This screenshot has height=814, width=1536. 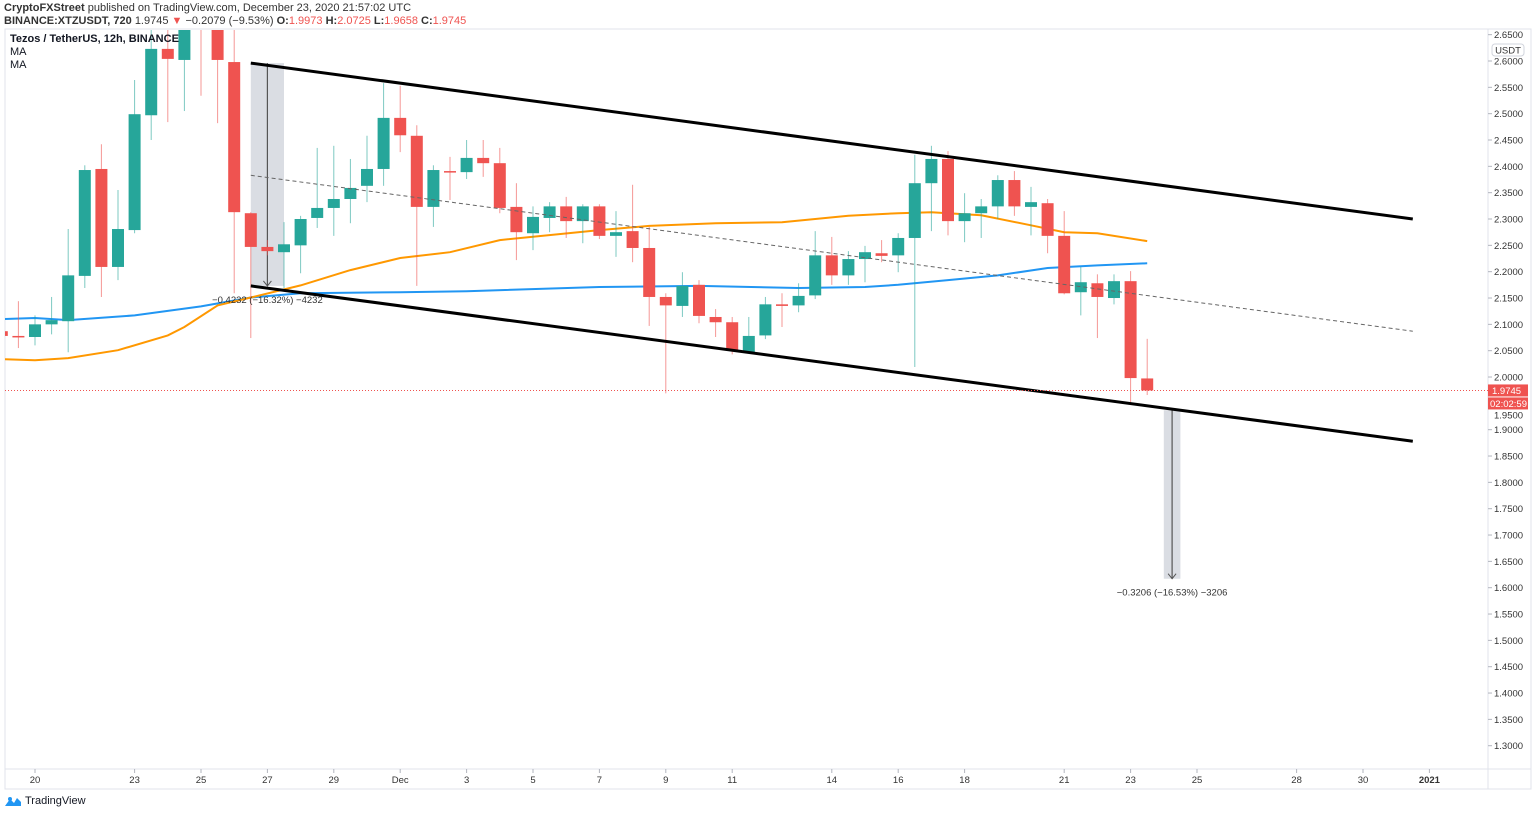 I want to click on time-tick-label: 14, so click(x=832, y=780).